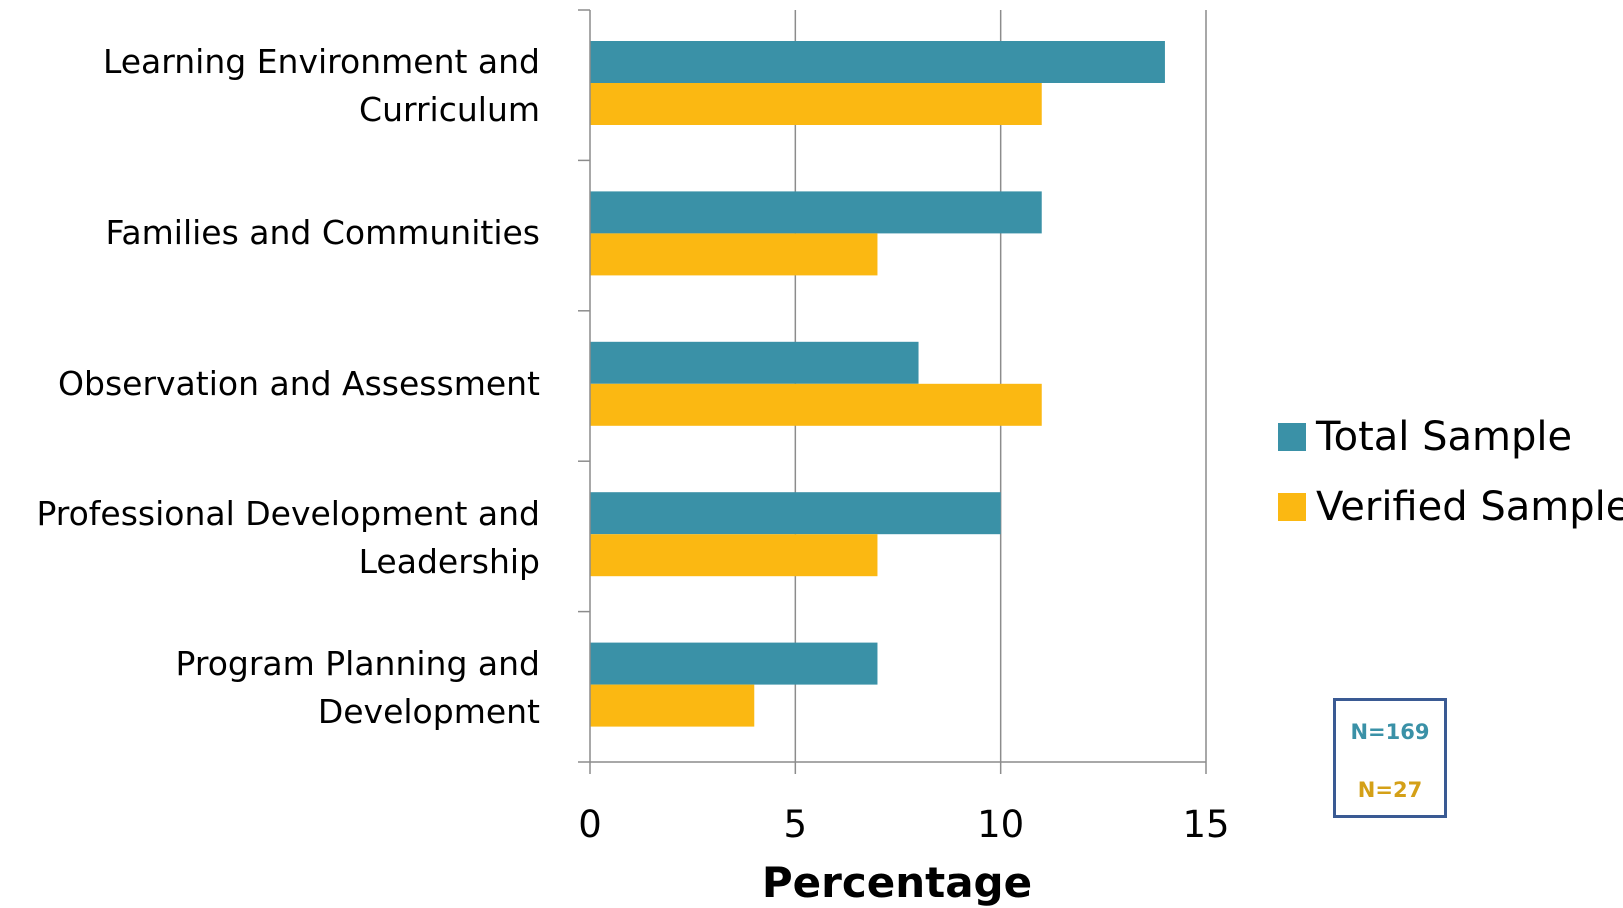  I want to click on category-label-1: Families and Communities, so click(322, 232).